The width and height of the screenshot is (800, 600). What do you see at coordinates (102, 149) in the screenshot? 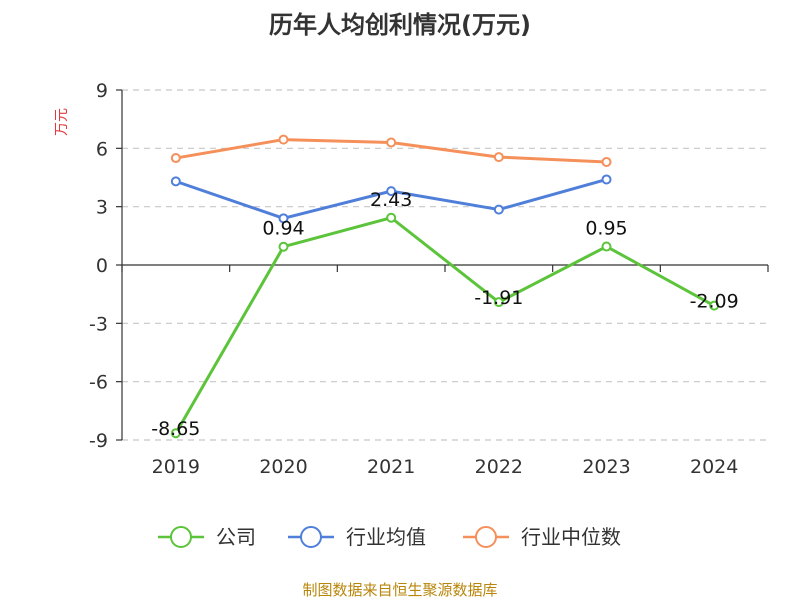
I see `y-tick-label: 6` at bounding box center [102, 149].